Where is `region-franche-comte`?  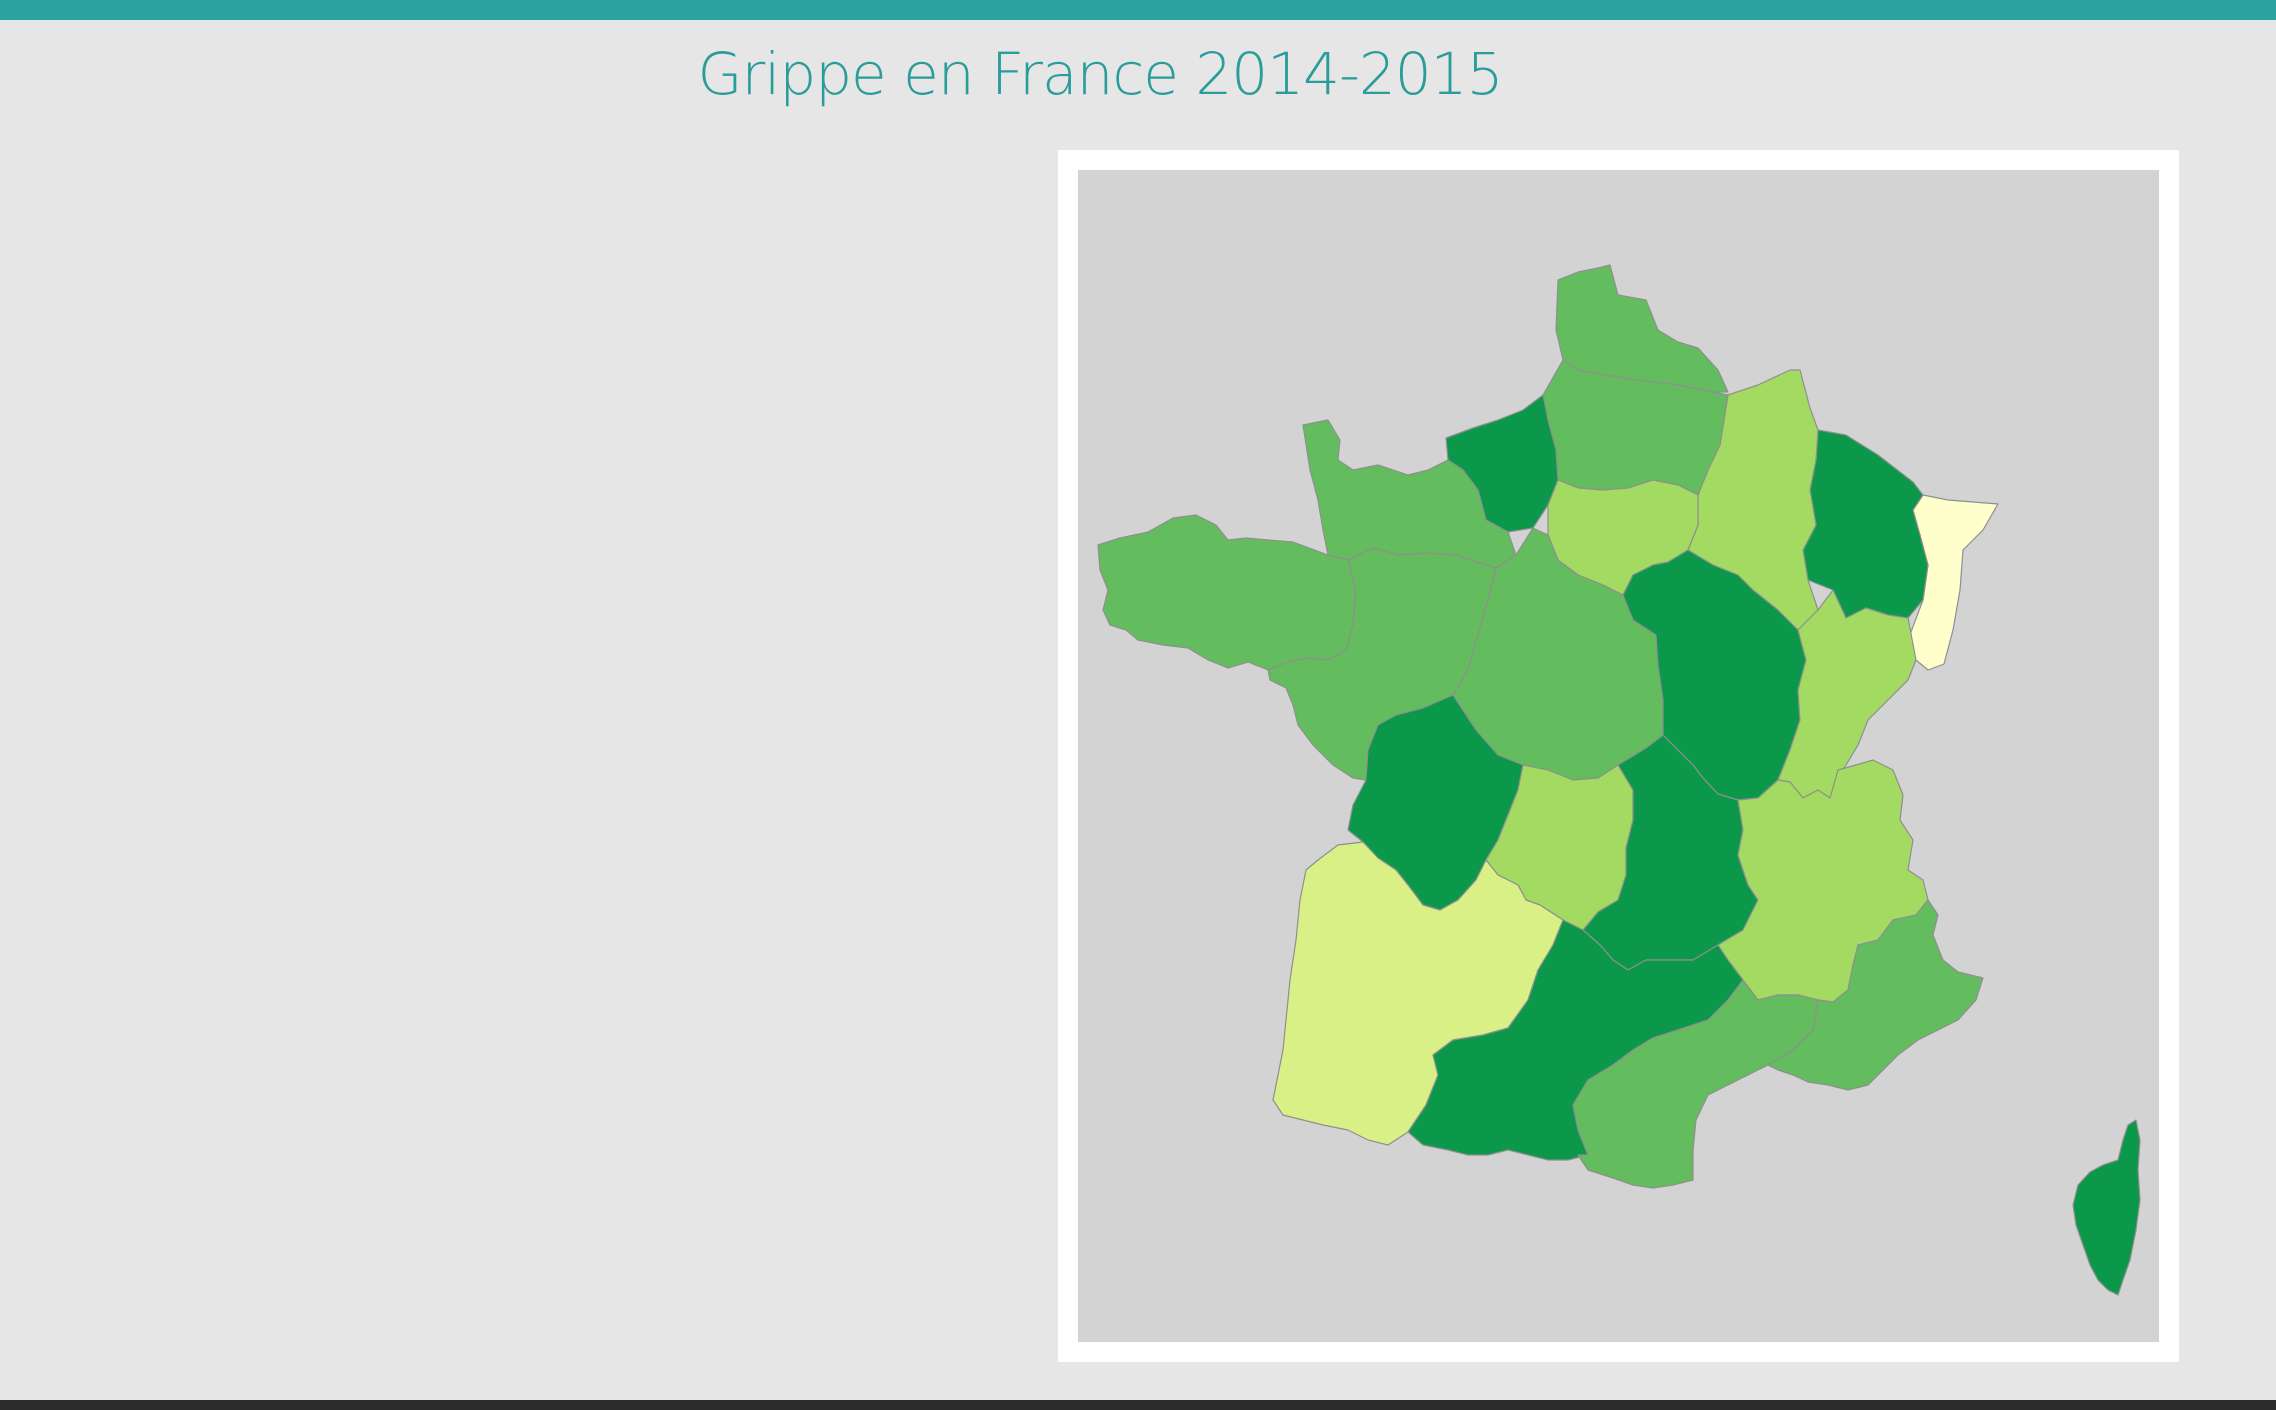 region-franche-comte is located at coordinates (1847, 694).